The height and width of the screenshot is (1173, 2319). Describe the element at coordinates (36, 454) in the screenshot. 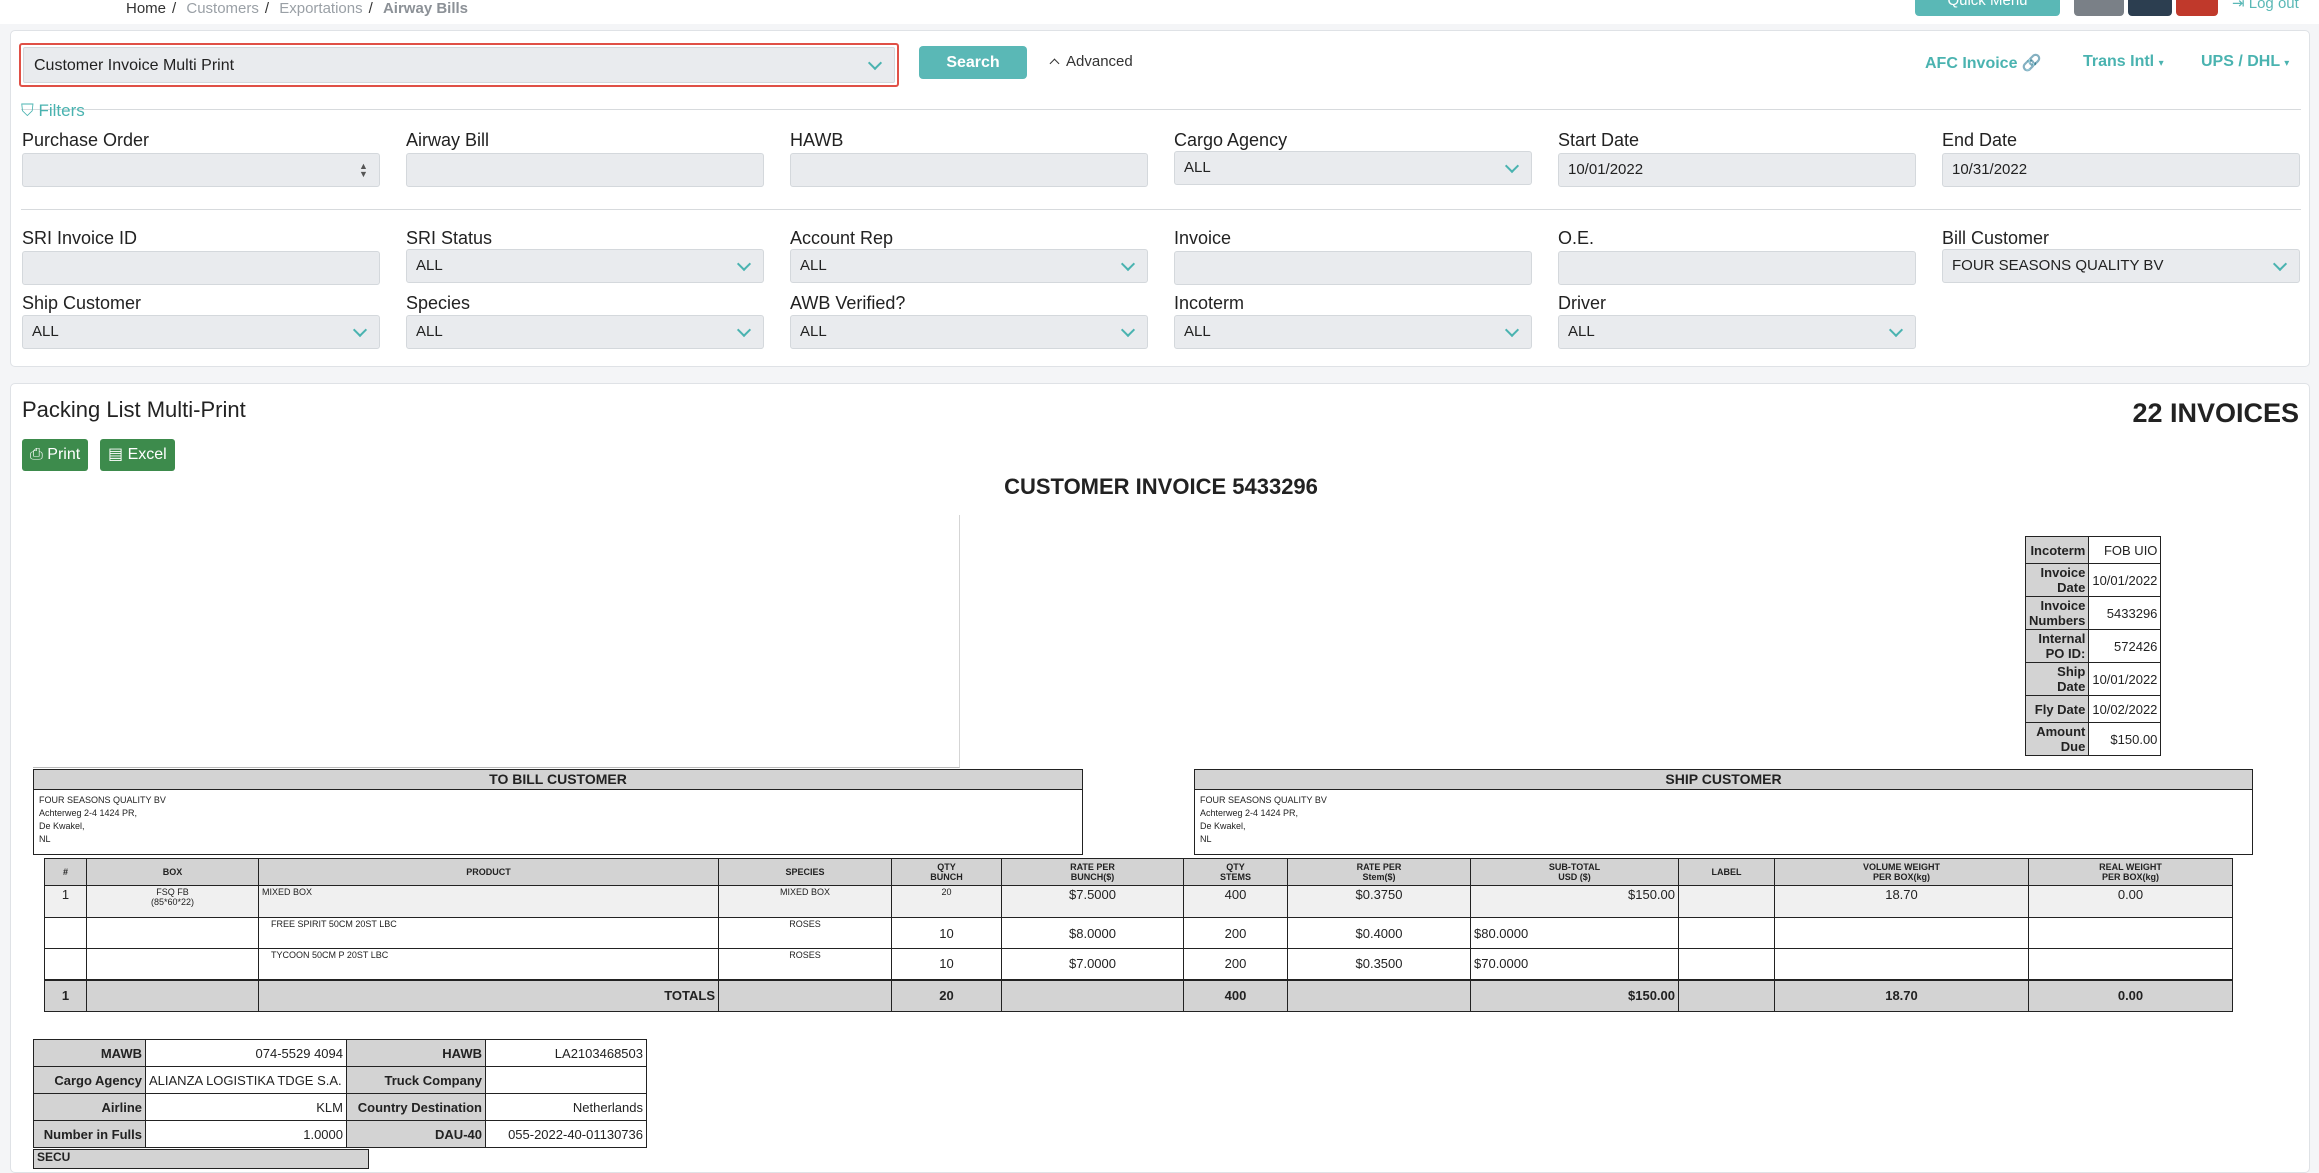

I see `printer-icon: ⎙` at that location.